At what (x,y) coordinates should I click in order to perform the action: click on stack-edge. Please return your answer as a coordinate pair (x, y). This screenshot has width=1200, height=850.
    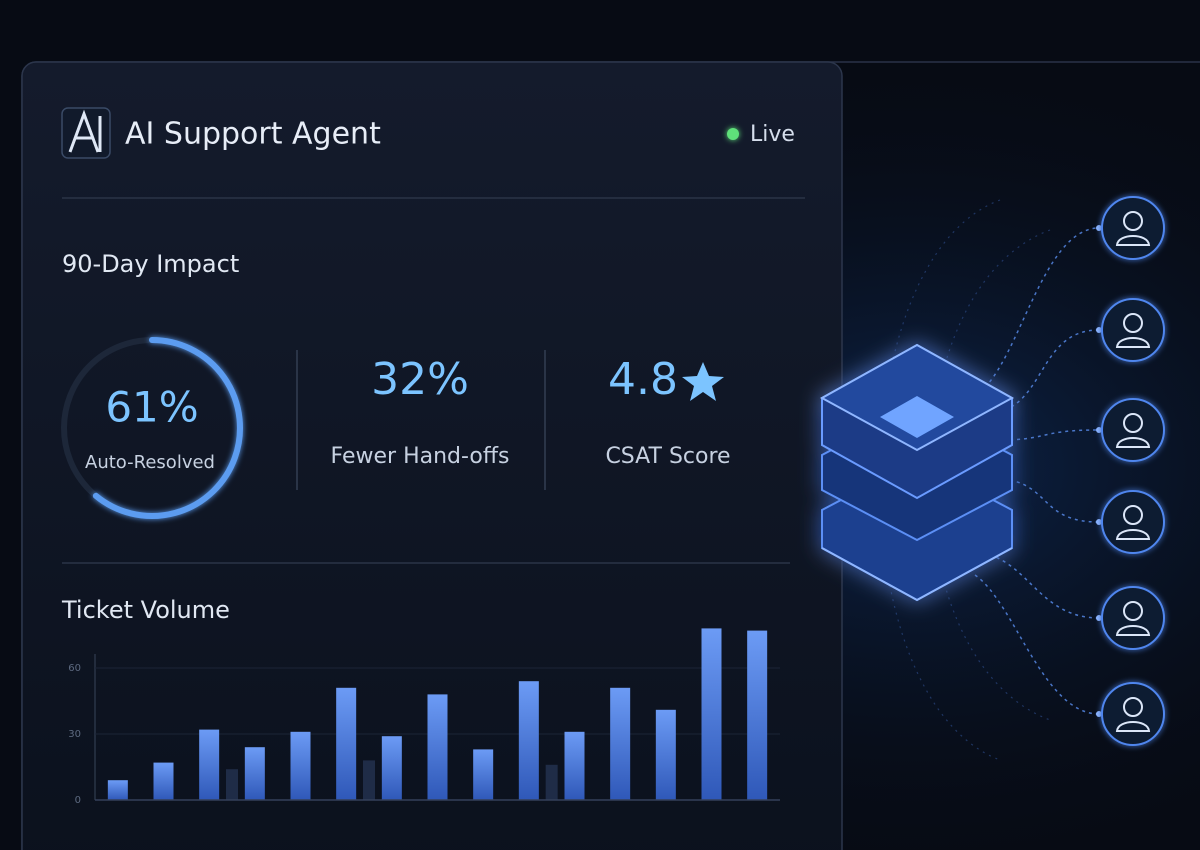
    Looking at the image, I should click on (917, 574).